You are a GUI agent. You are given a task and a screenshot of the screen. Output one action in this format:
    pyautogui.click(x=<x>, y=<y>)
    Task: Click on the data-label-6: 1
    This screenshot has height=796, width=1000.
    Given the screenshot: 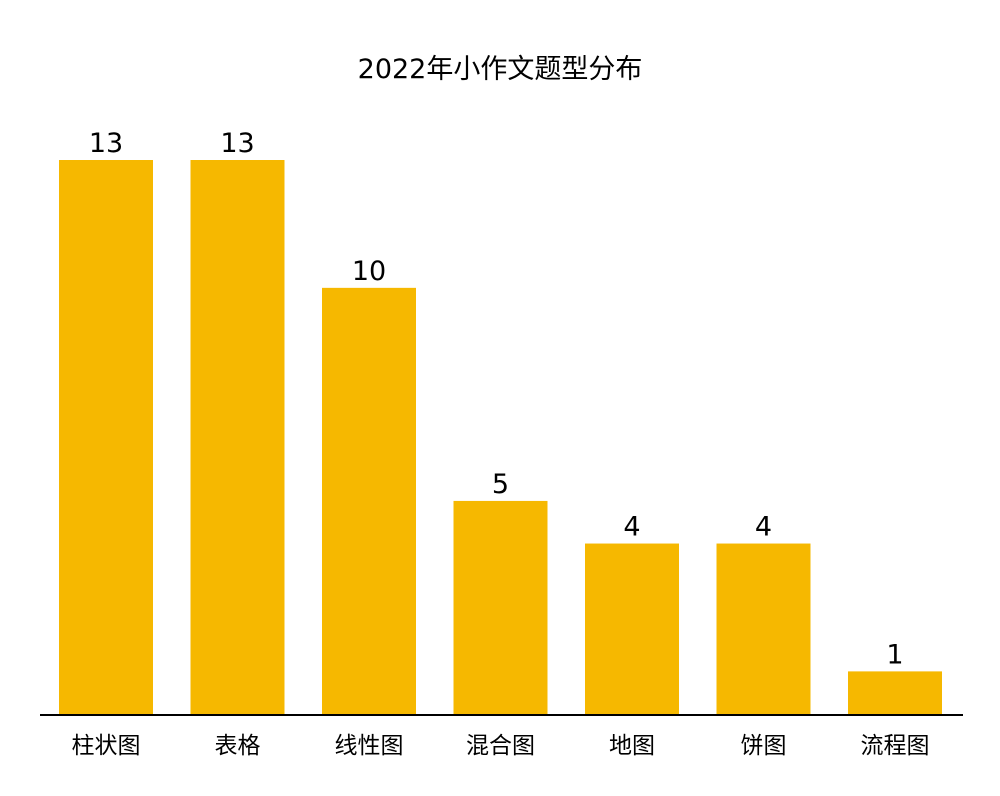 What is the action you would take?
    pyautogui.click(x=894, y=654)
    